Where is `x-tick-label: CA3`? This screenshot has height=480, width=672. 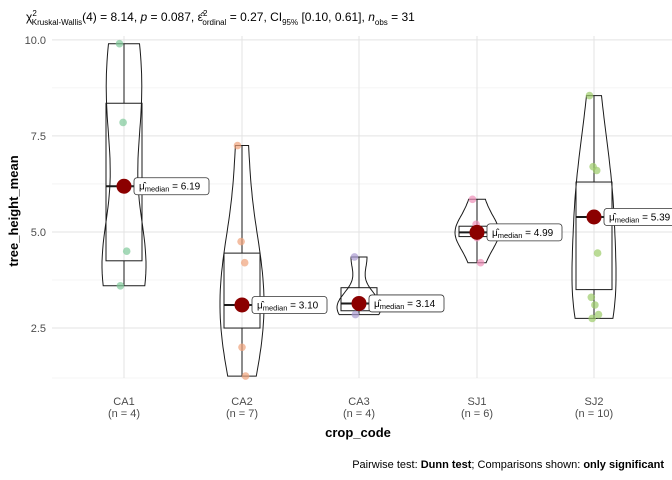 x-tick-label: CA3 is located at coordinates (358, 402).